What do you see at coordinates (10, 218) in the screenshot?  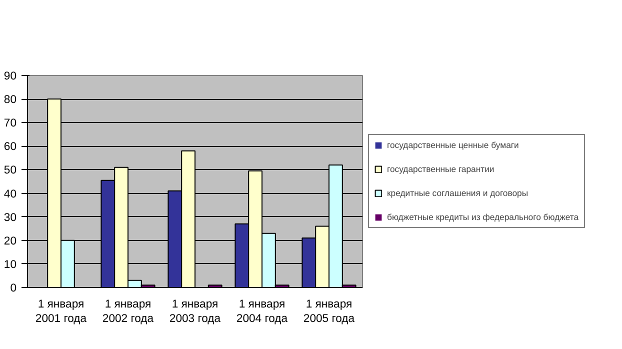 I see `y-tick-label: 30` at bounding box center [10, 218].